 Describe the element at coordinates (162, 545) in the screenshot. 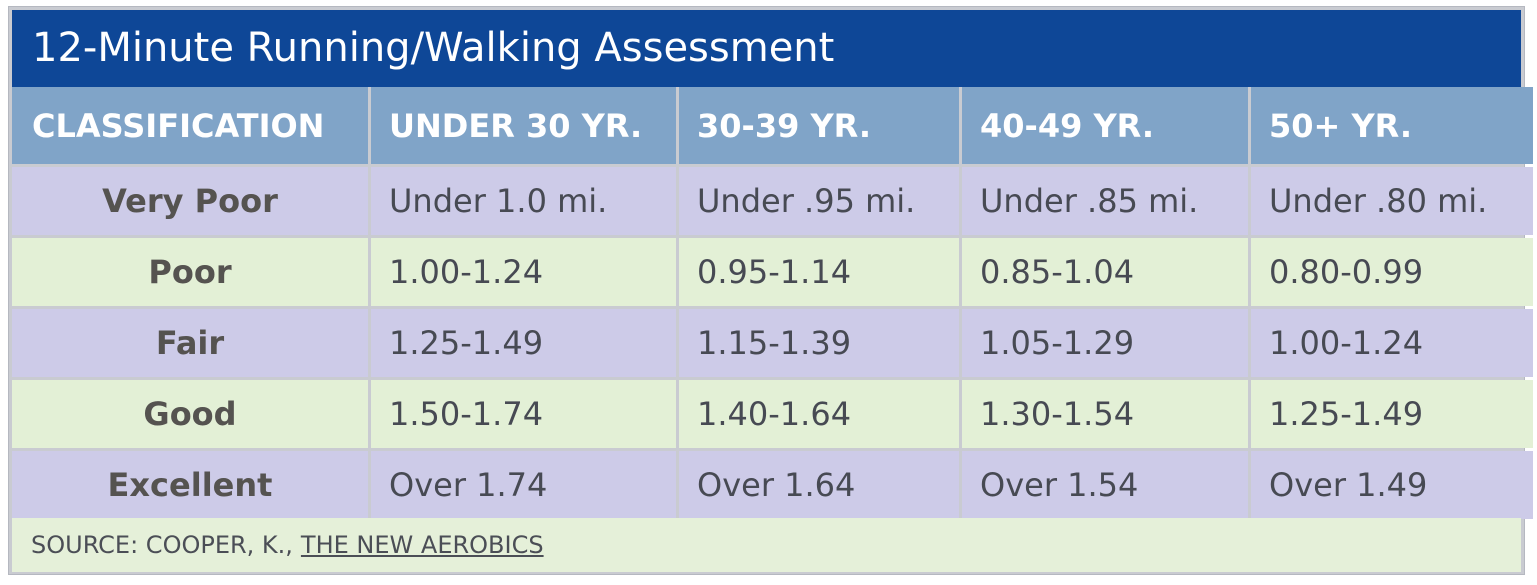

I see `source-prefix: SOURCE: COOPER, K.,` at that location.